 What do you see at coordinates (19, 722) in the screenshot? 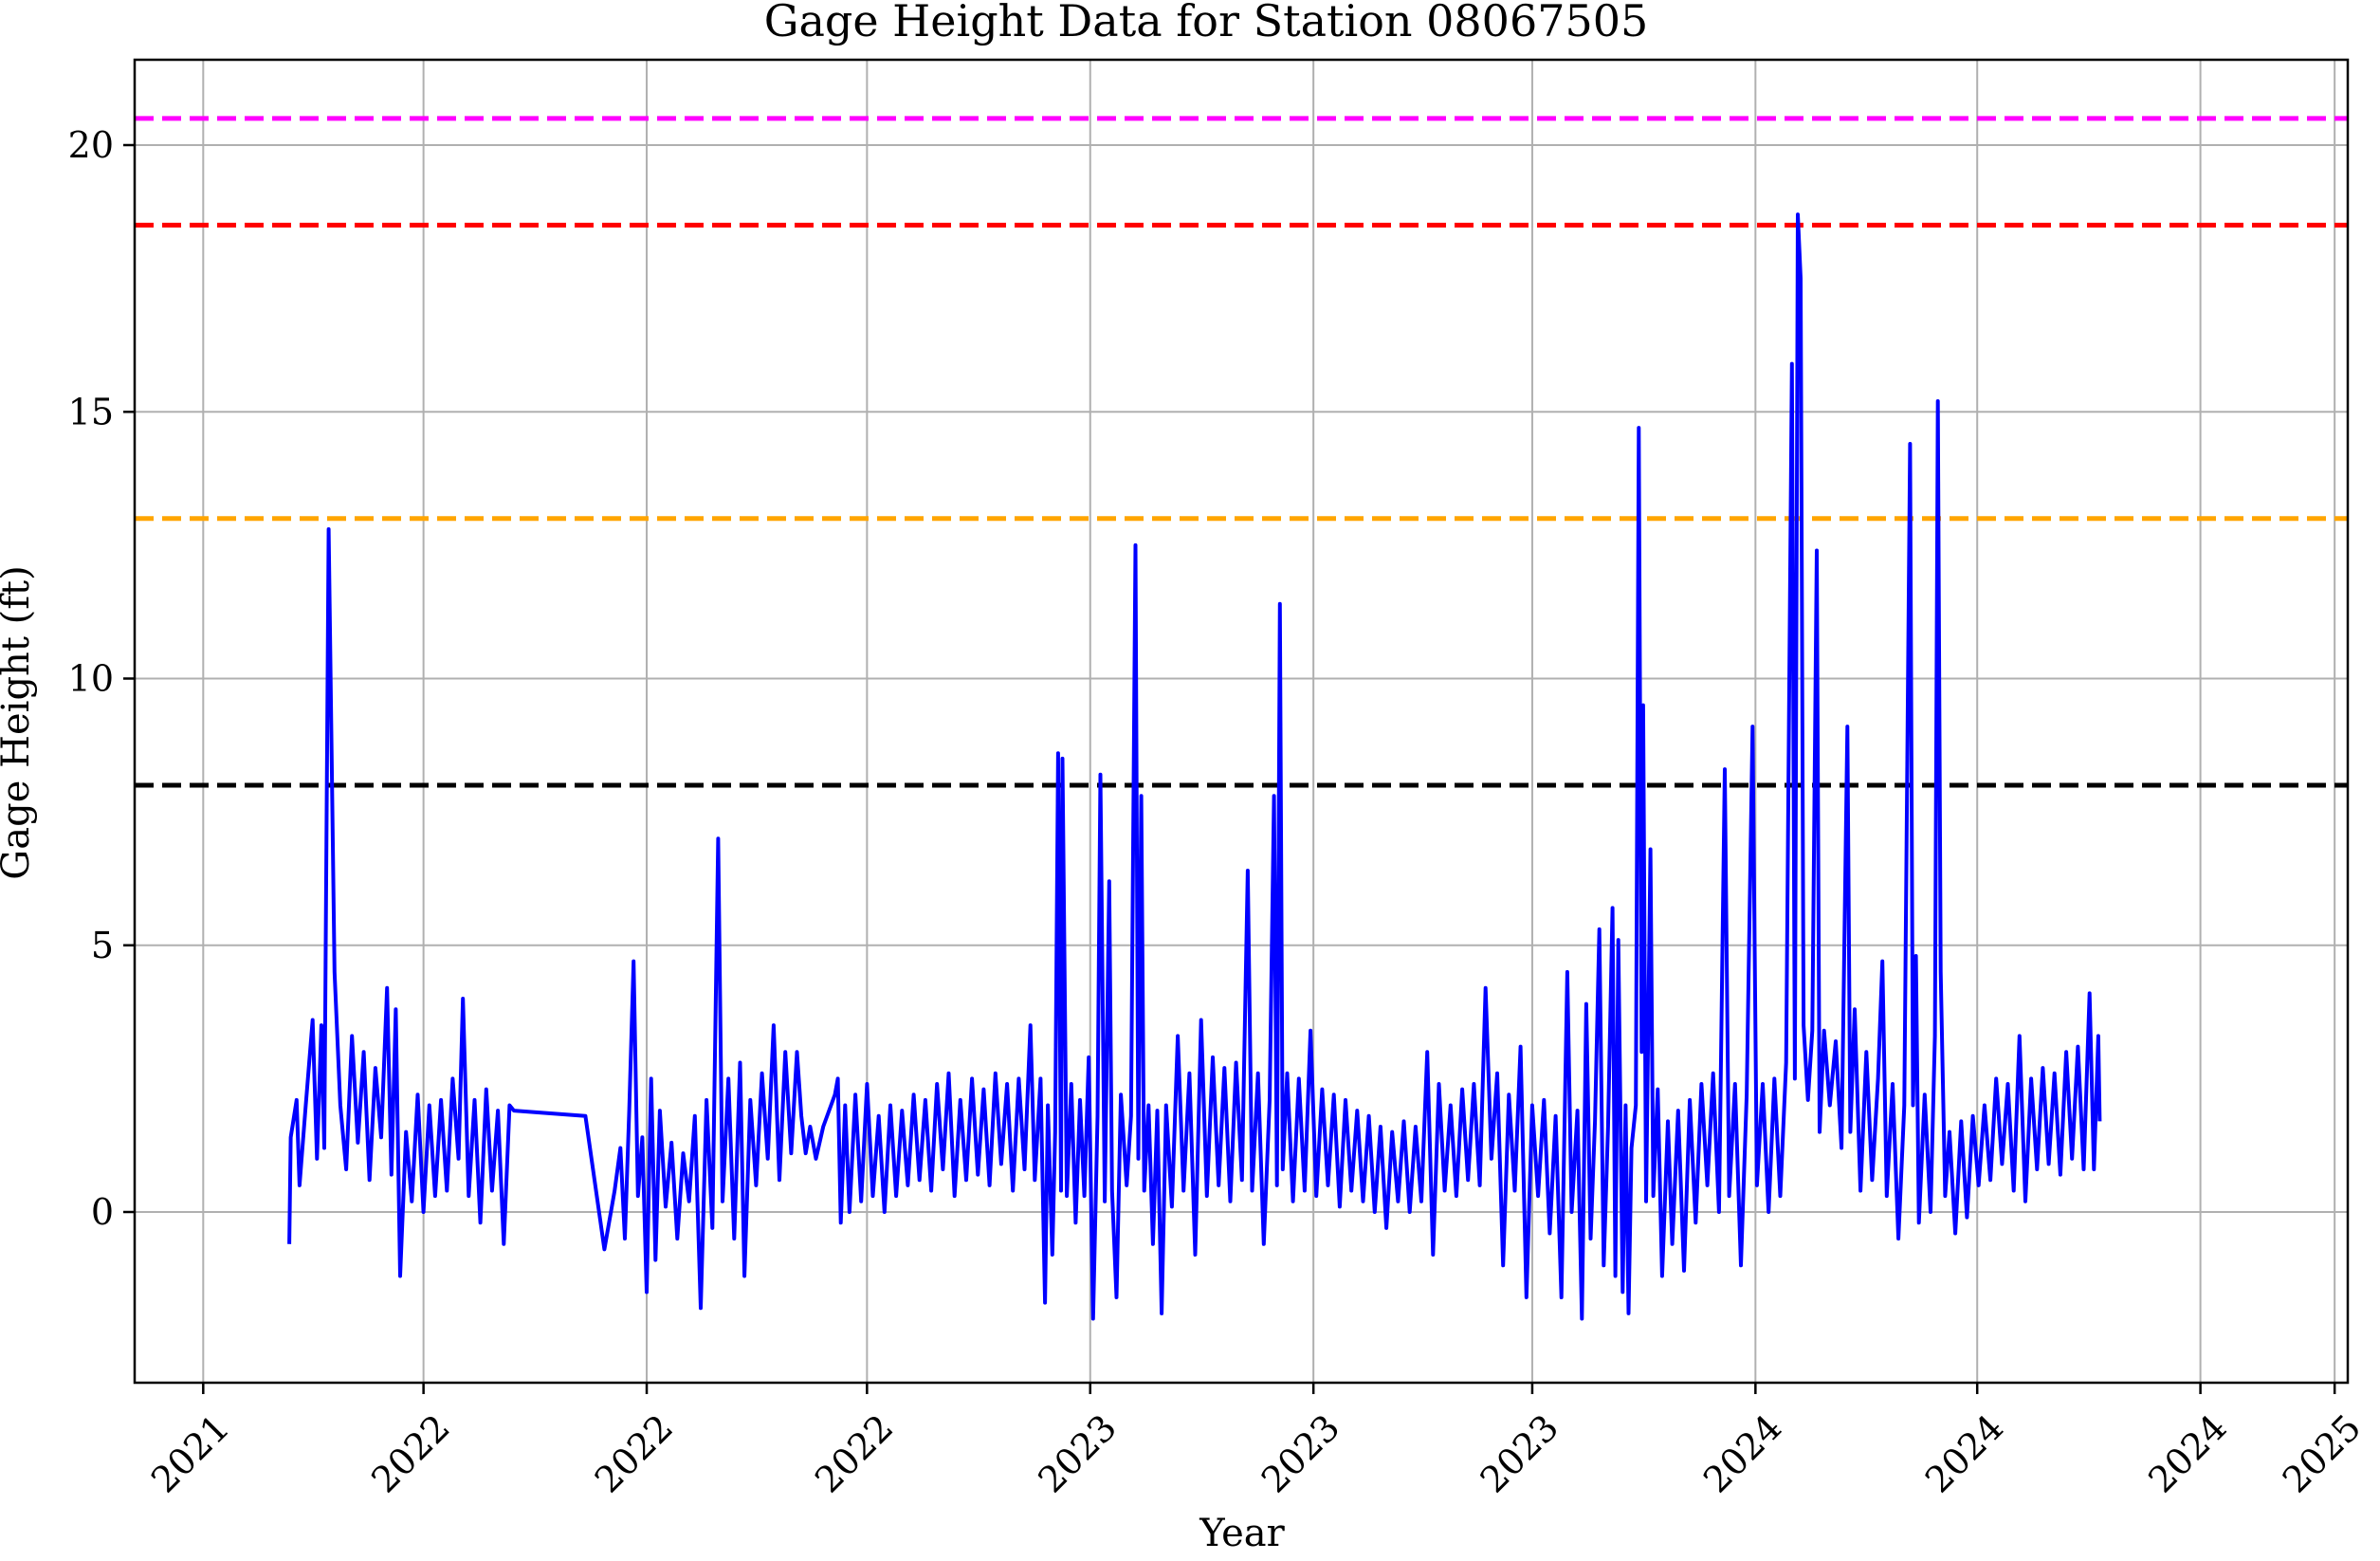
I see `y-axis-label: Gage Height (ft)` at bounding box center [19, 722].